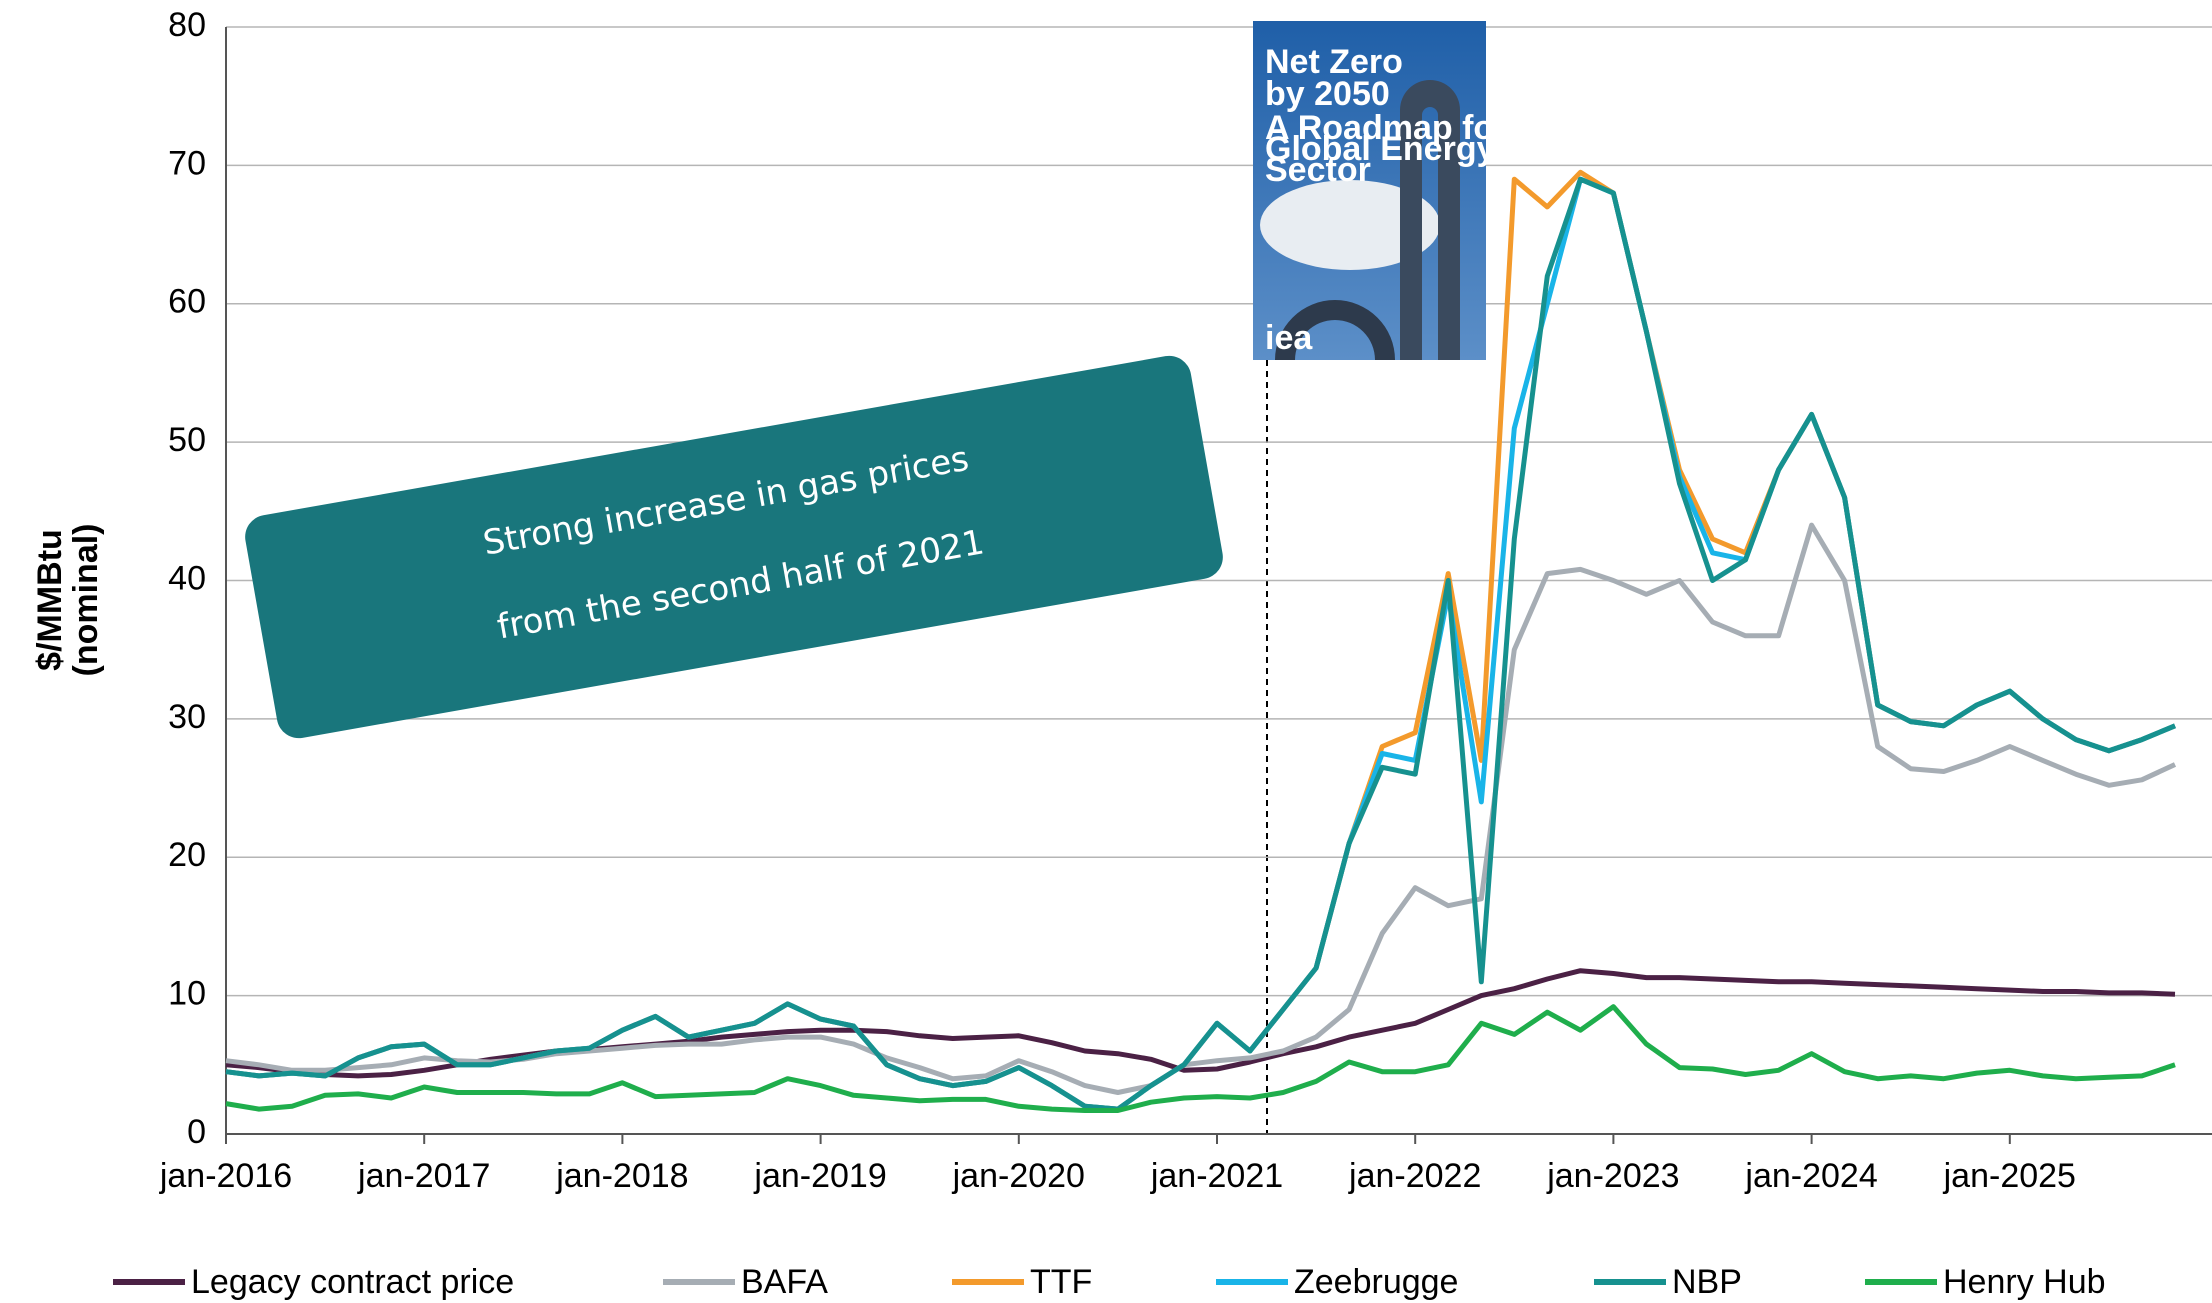  I want to click on series-line, so click(1200, 1058).